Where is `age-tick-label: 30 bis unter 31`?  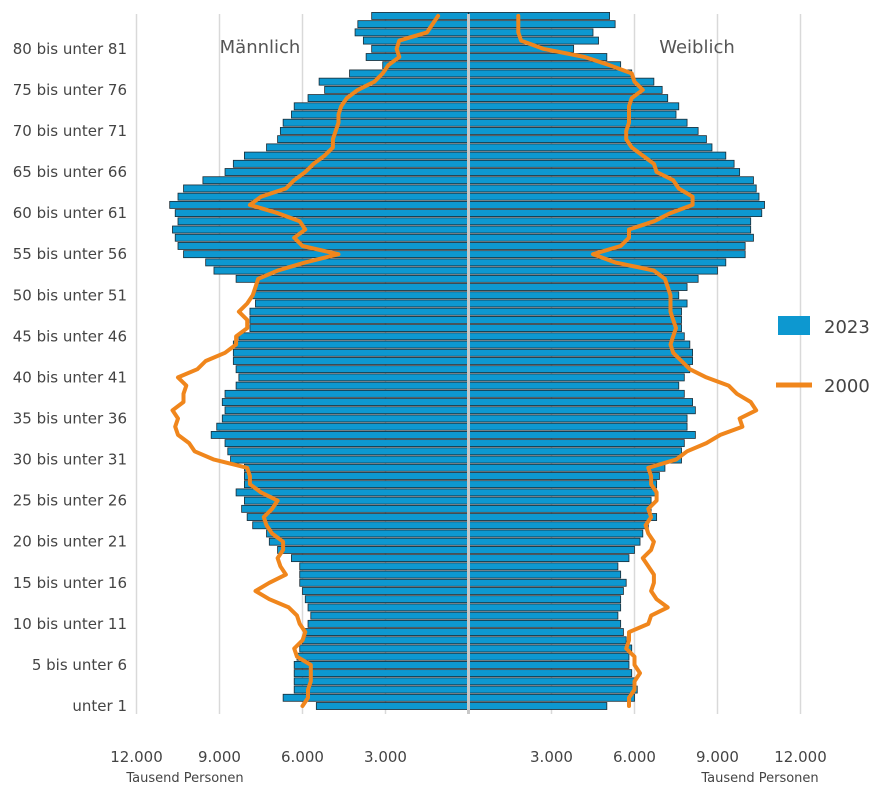
age-tick-label: 30 bis unter 31 is located at coordinates (70, 460).